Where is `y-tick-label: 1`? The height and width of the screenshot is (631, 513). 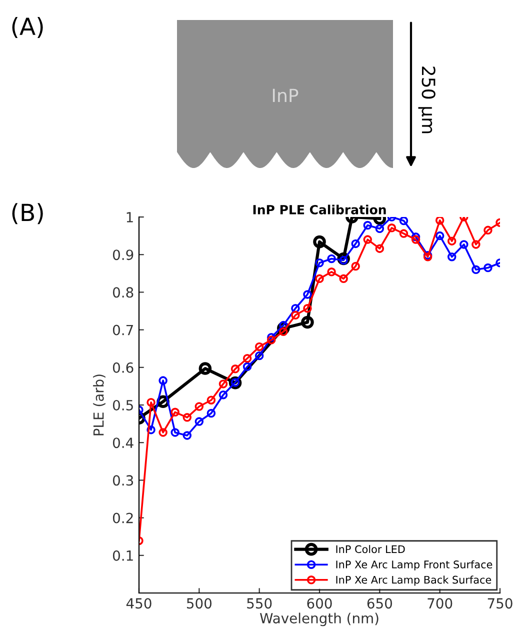 y-tick-label: 1 is located at coordinates (129, 217).